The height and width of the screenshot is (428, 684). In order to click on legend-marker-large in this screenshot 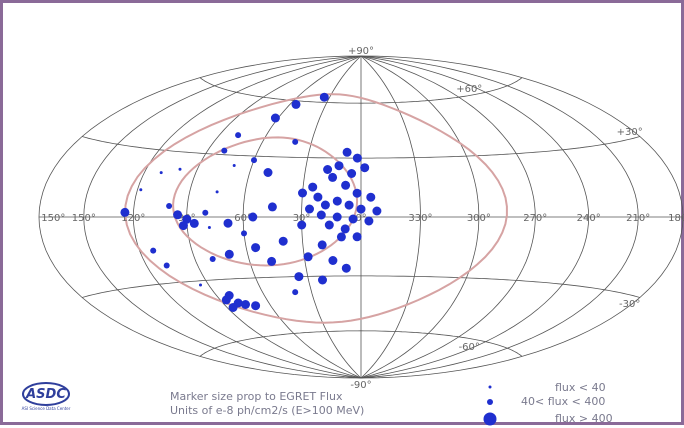, I will do `click(490, 419)`.